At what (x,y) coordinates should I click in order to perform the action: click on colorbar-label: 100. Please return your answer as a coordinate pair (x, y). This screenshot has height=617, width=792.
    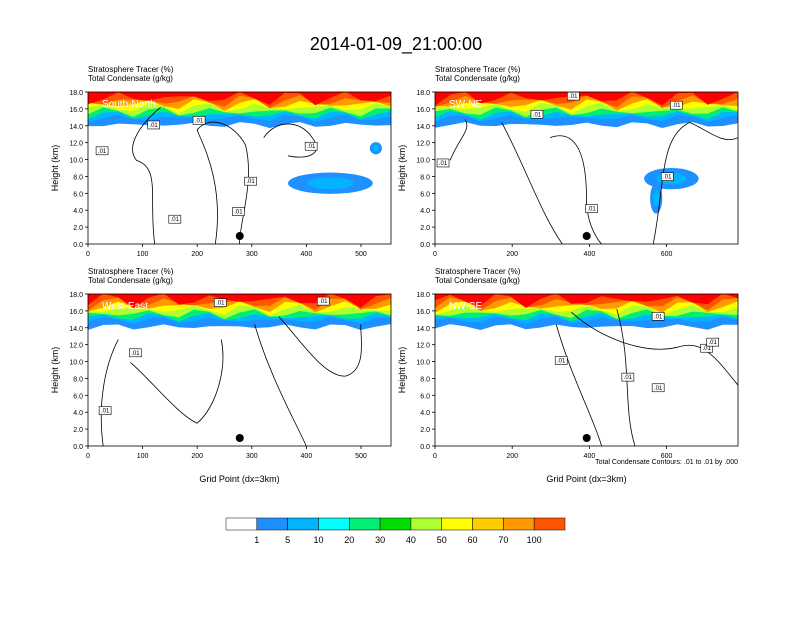
    Looking at the image, I should click on (534, 540).